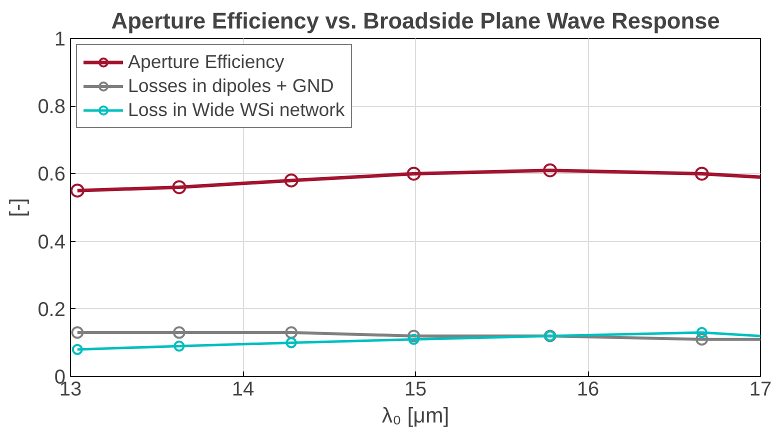 This screenshot has width=776, height=430. I want to click on y-tick-label: 0.2, so click(52, 309).